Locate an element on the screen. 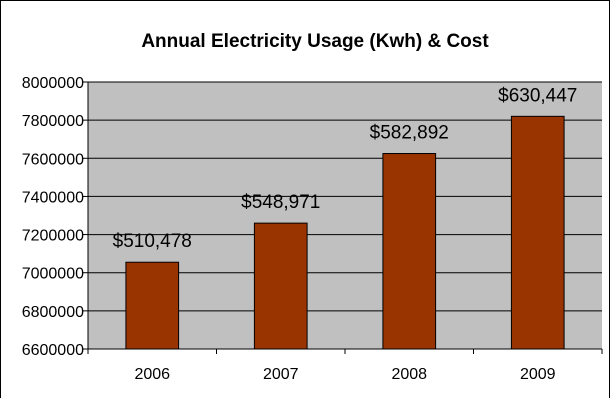 The image size is (610, 399). y-tick-label: 6800000 is located at coordinates (53, 312).